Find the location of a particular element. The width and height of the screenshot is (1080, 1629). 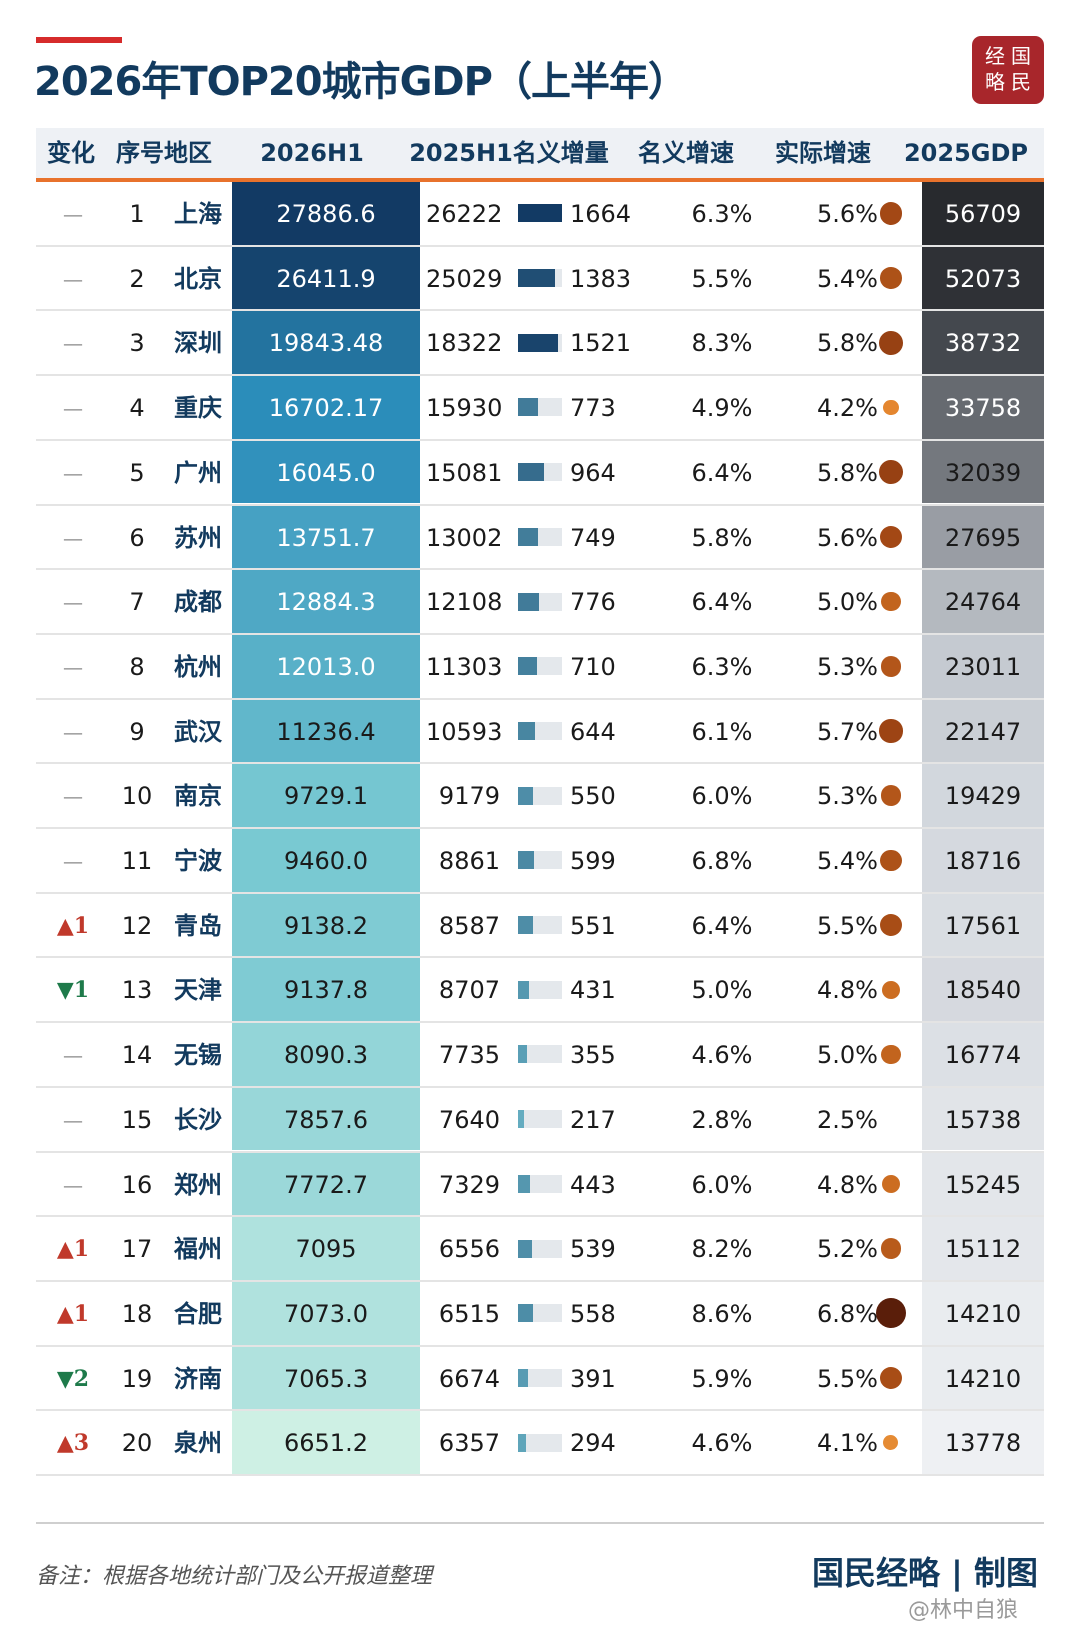

city-name: 深圳 is located at coordinates (198, 343).